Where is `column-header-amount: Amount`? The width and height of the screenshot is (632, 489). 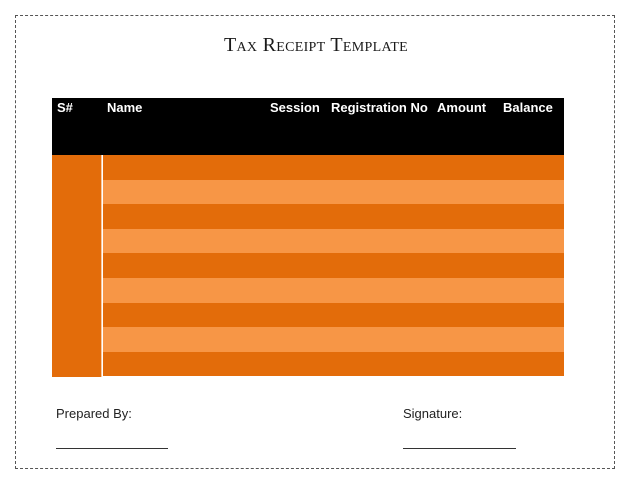
column-header-amount: Amount is located at coordinates (462, 107).